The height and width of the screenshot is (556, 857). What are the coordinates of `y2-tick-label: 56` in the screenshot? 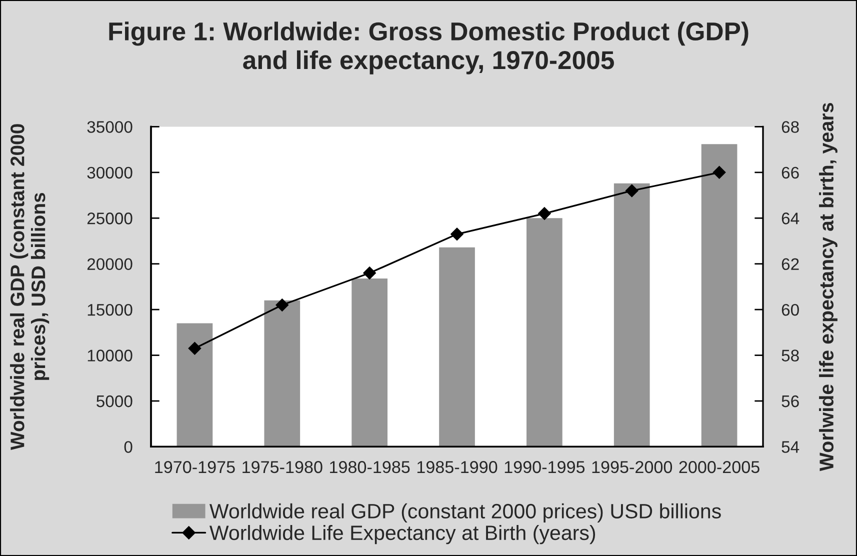 It's located at (790, 401).